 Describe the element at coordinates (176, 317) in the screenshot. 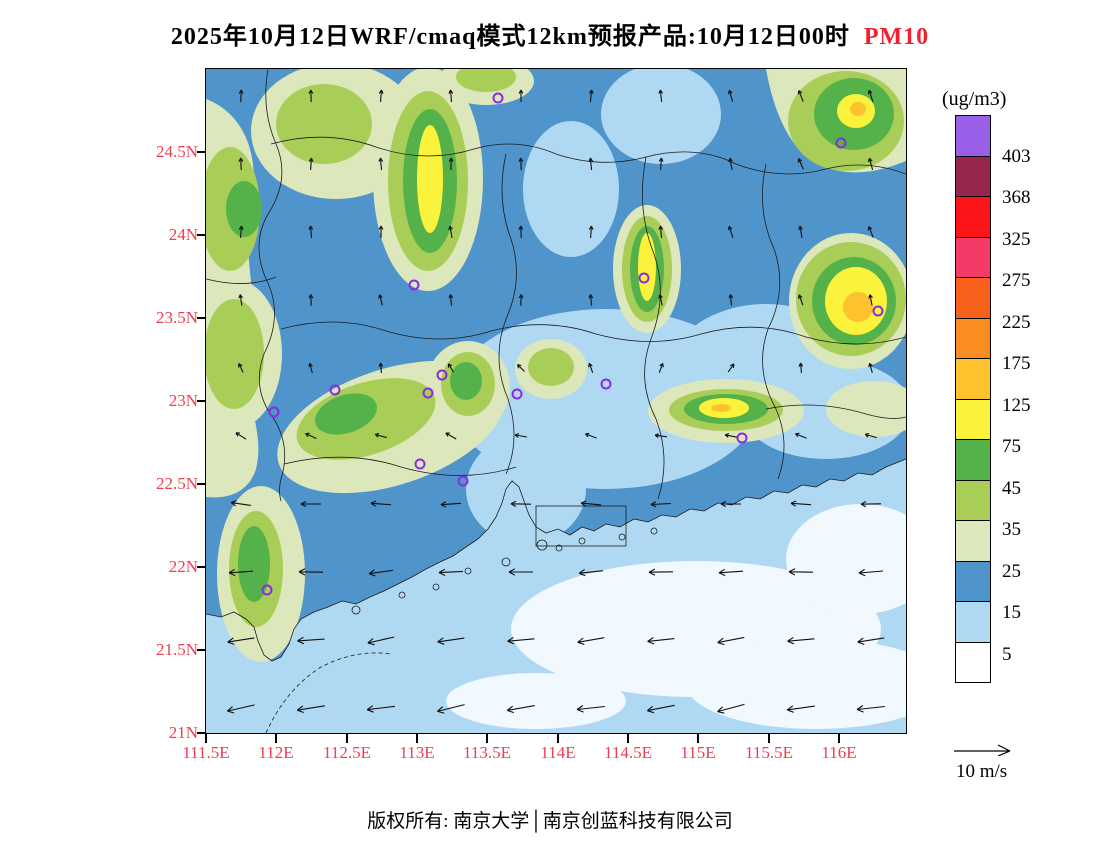

I see `lat-tick-label: 23.5N` at that location.